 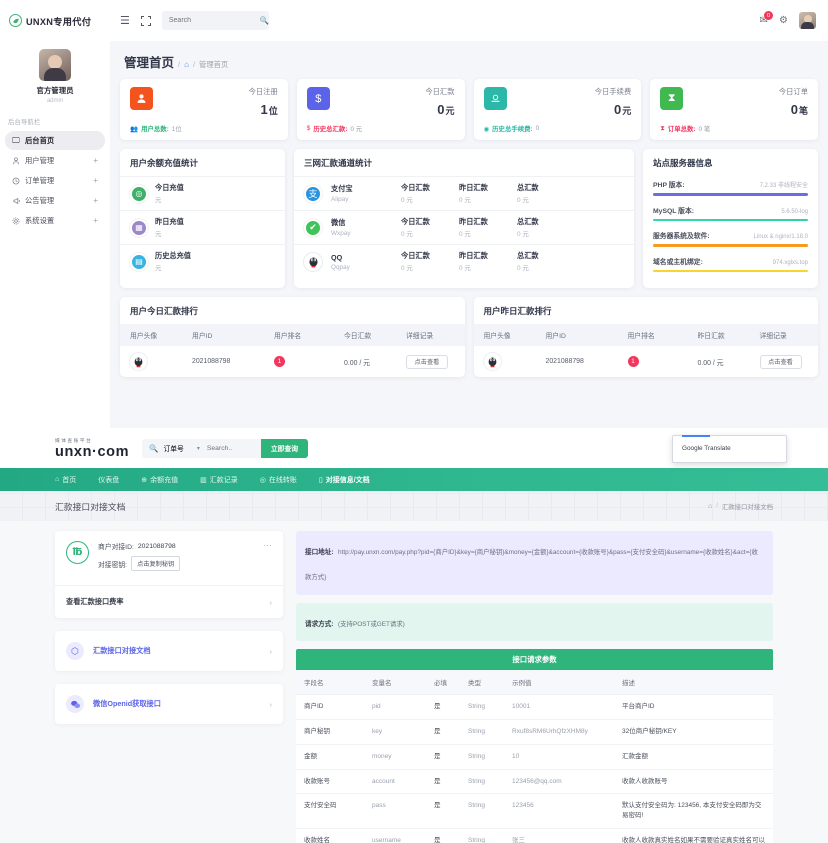 What do you see at coordinates (395, 811) in the screenshot?
I see `cell-var: pass` at bounding box center [395, 811].